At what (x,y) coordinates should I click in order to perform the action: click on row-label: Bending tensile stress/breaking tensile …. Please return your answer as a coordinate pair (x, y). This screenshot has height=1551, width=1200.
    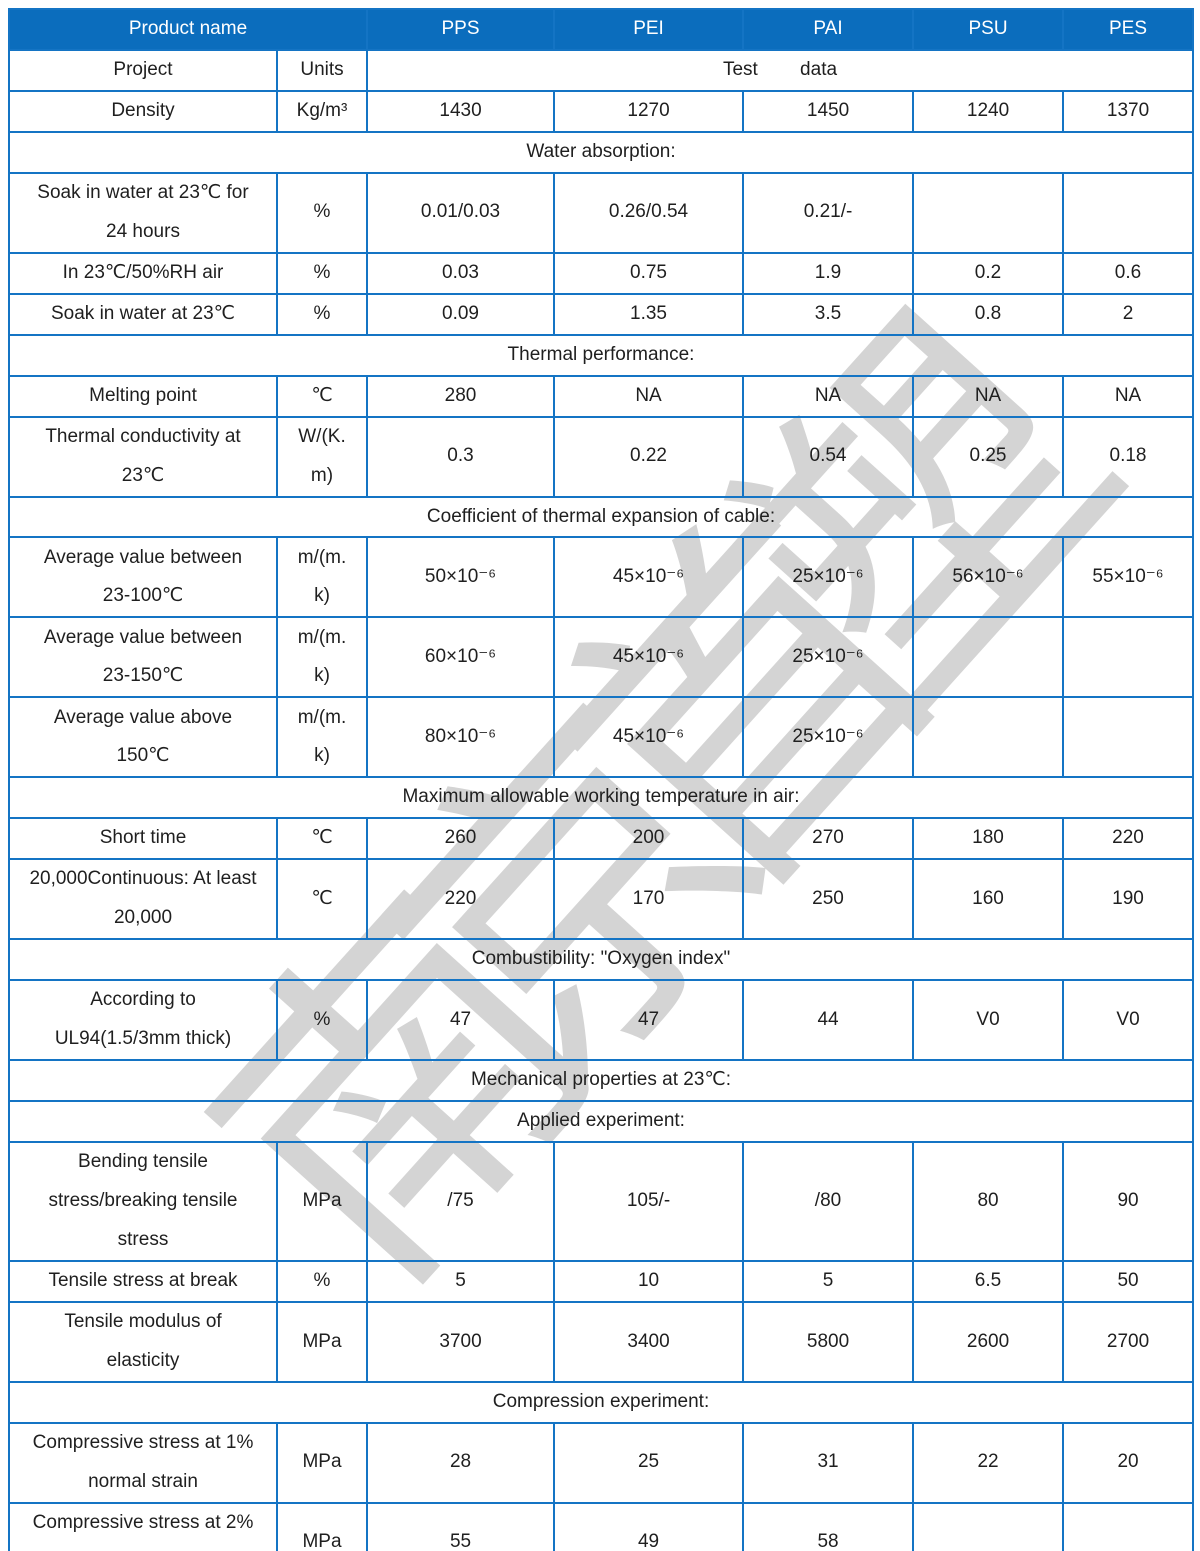
    Looking at the image, I should click on (143, 1202).